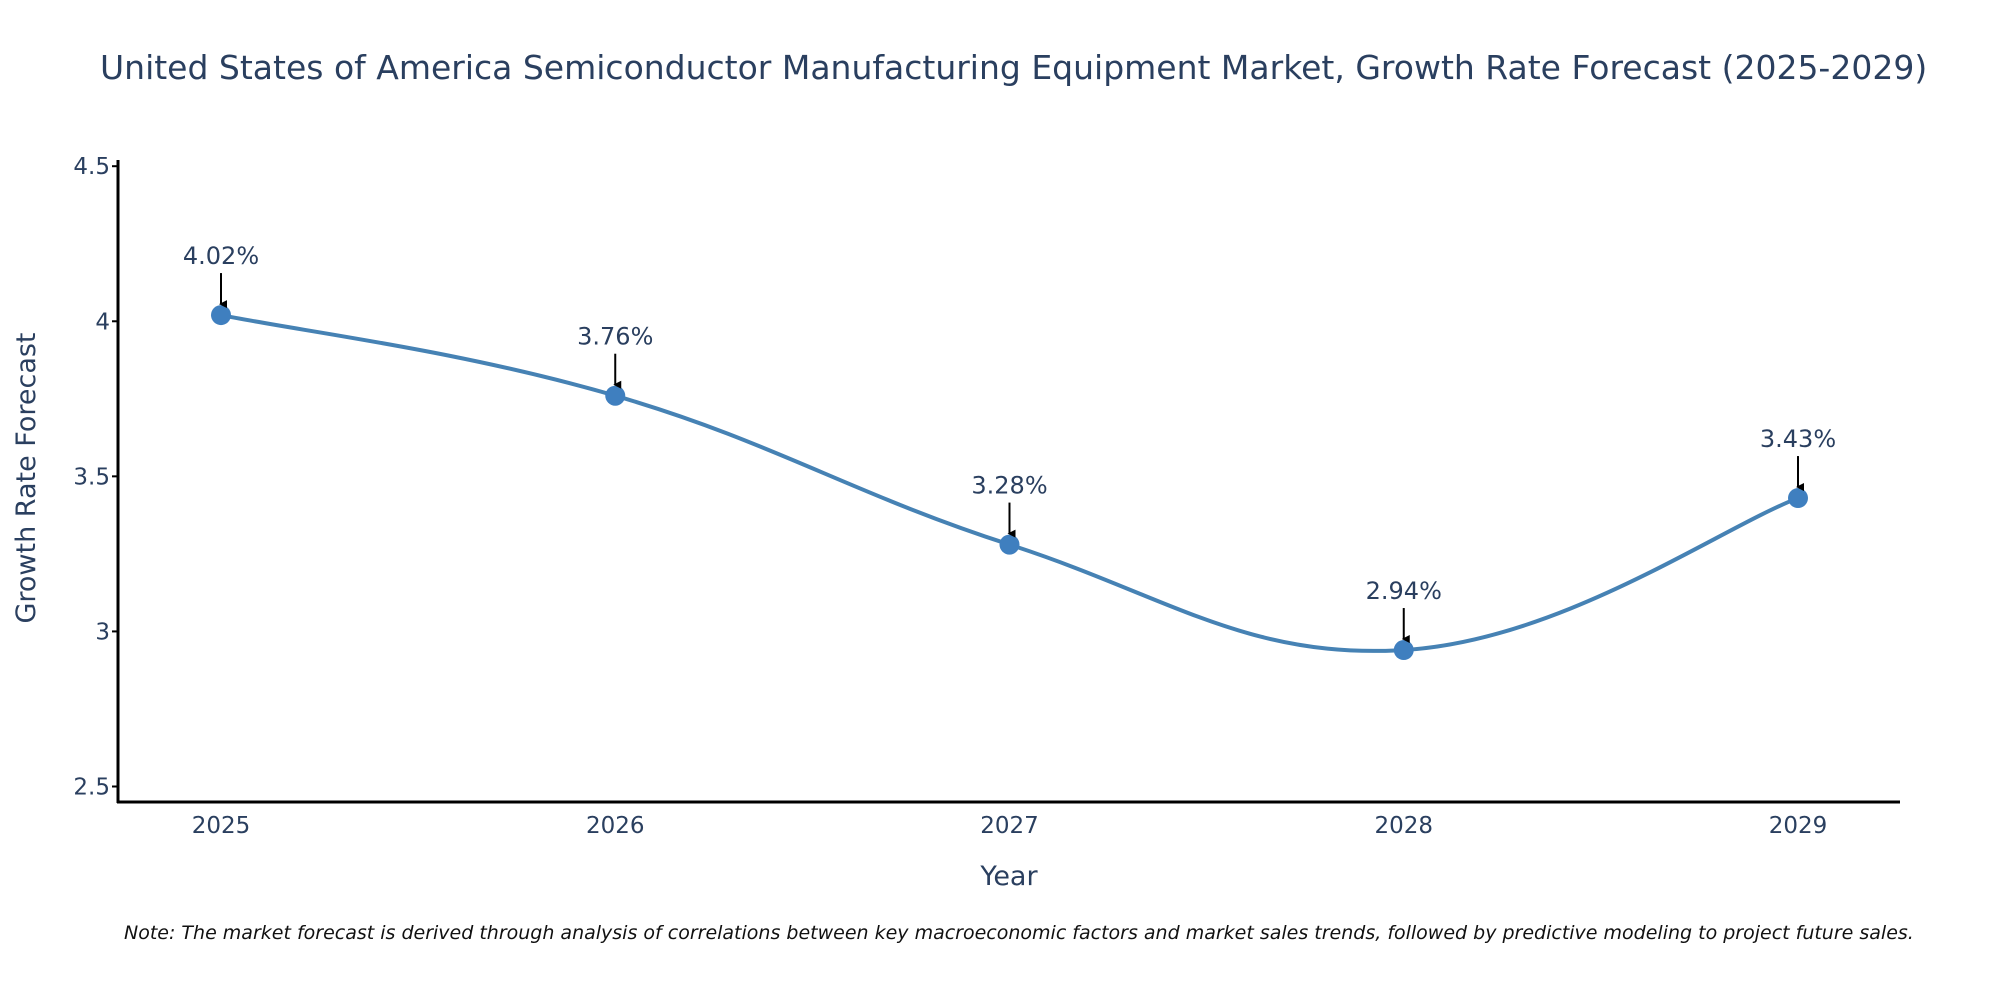  I want to click on y-axis-ticks: 2.5 3 3.5 4 4.5, so click(95, 477).